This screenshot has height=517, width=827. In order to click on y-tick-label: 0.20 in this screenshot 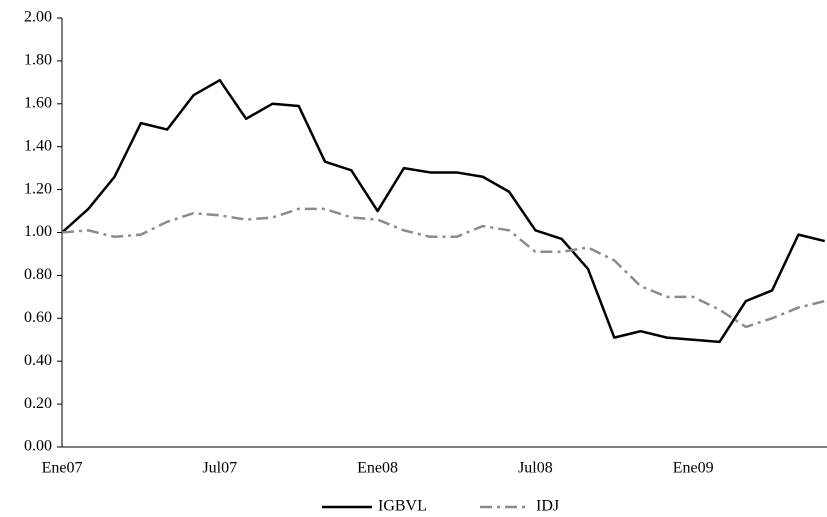, I will do `click(38, 403)`.